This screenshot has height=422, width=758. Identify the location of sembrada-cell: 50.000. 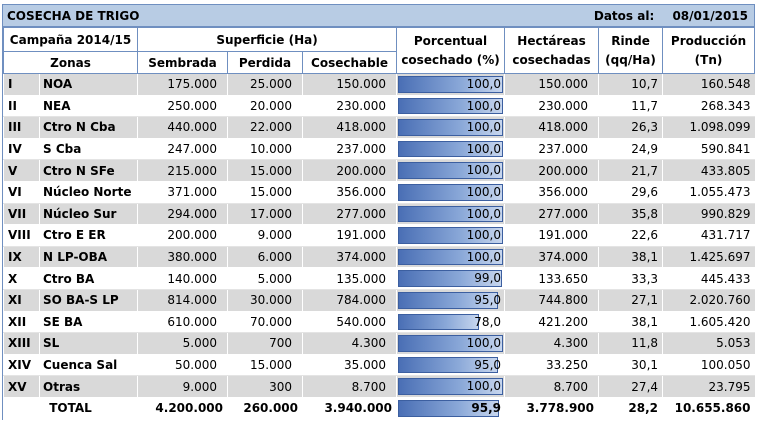
(182, 365).